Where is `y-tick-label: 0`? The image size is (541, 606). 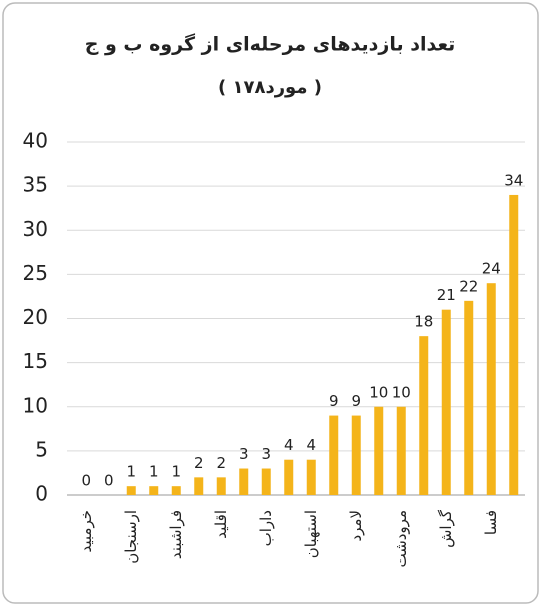 y-tick-label: 0 is located at coordinates (41, 494).